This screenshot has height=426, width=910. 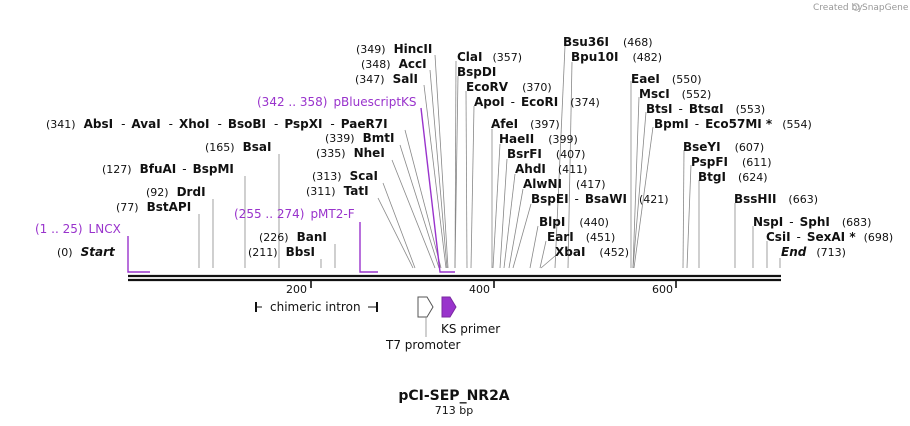 I want to click on feature-t7-promoter: T7 promoter, so click(x=423, y=324).